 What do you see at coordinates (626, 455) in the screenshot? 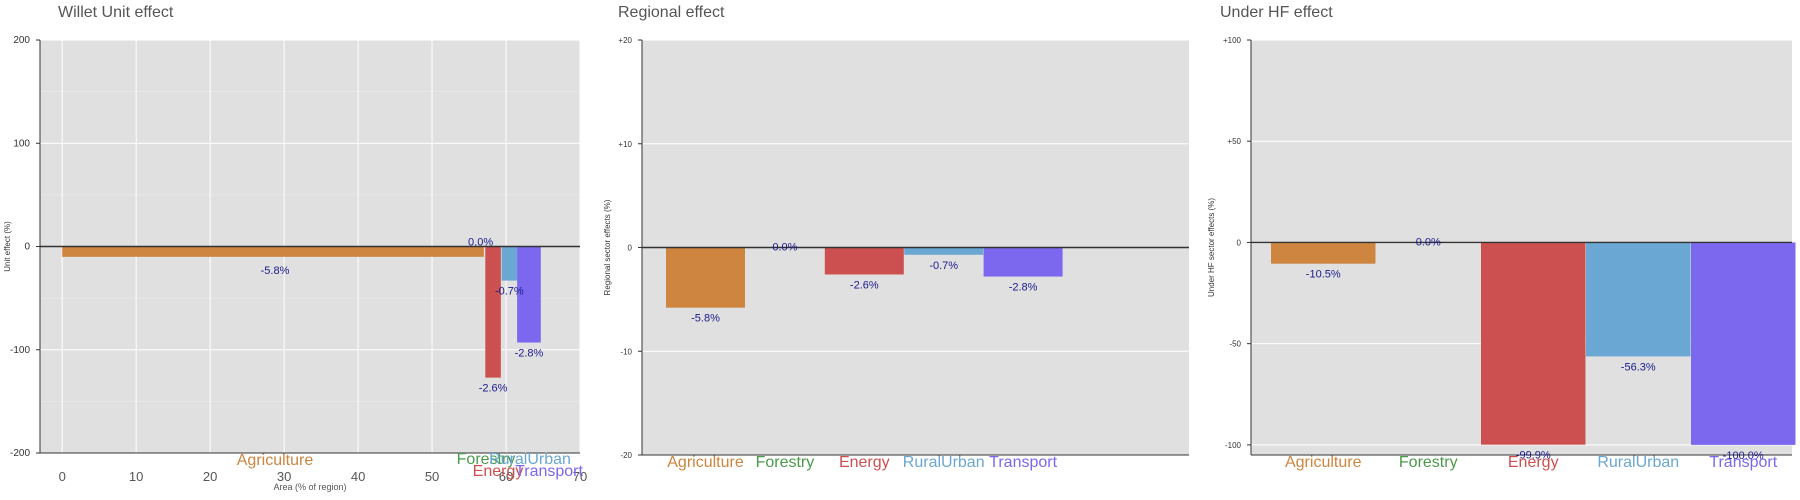
I see `y-tick-label: -20` at bounding box center [626, 455].